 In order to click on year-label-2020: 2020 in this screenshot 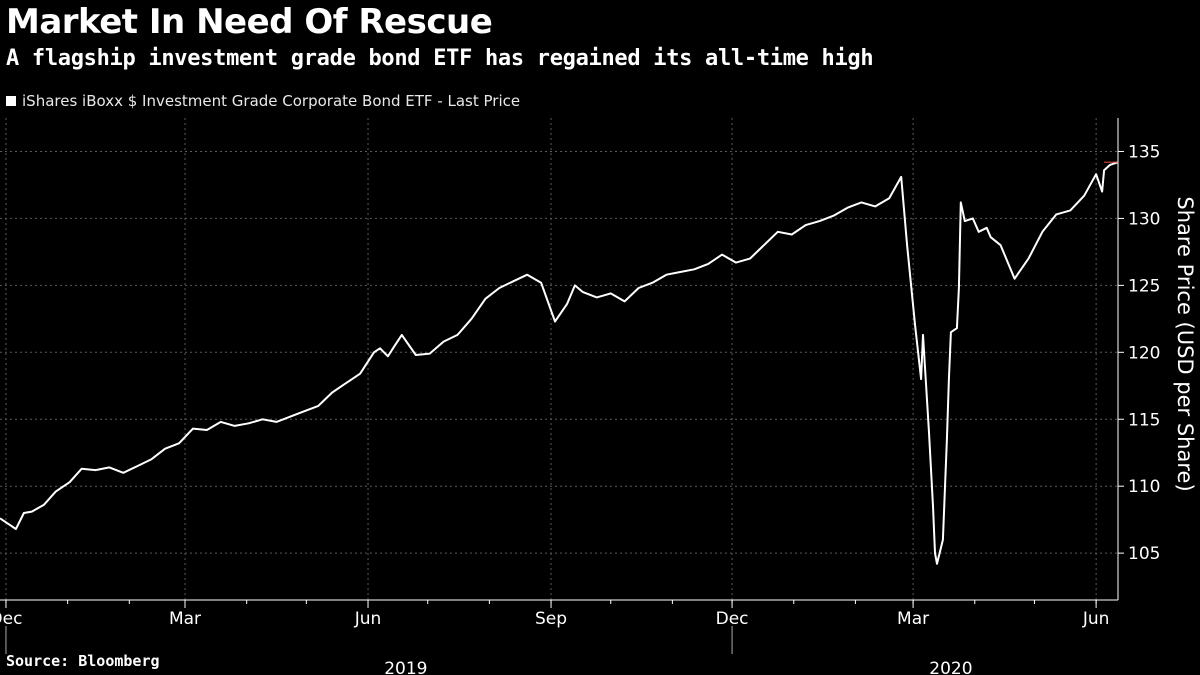, I will do `click(950, 667)`.